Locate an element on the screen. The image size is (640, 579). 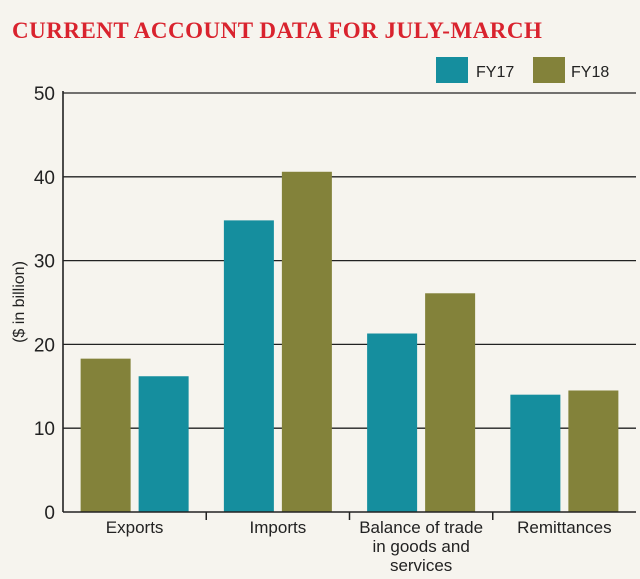
y-tick-label: 10 is located at coordinates (44, 429).